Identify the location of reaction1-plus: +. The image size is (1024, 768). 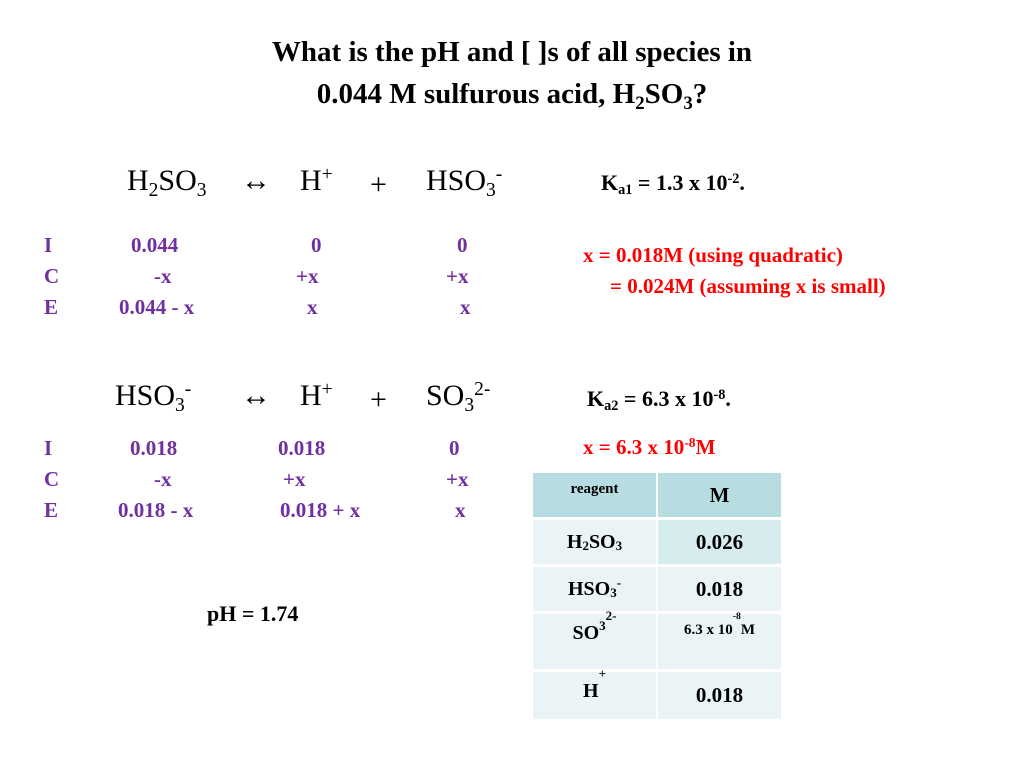
(378, 184).